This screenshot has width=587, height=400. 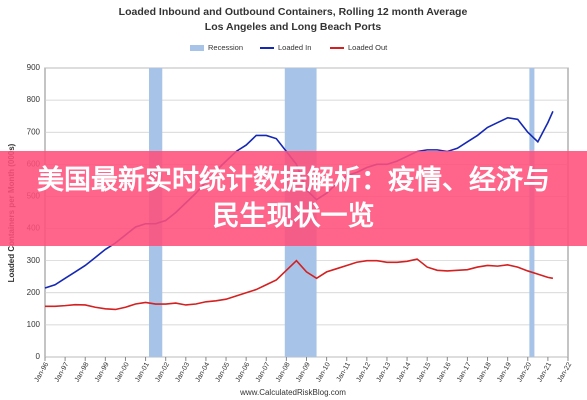 I want to click on x-tick-label: Jan-16, so click(x=444, y=372).